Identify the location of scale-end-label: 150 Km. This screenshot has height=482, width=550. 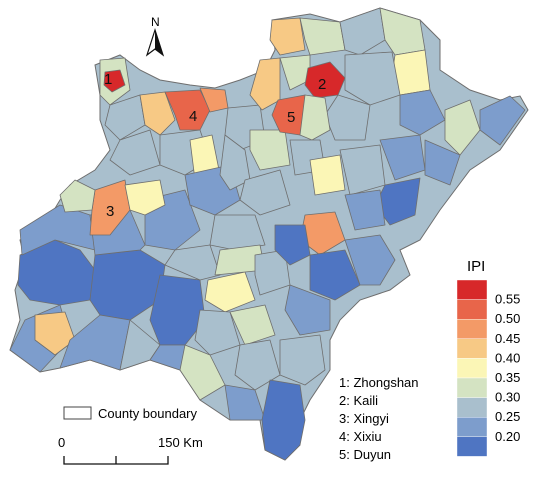
(180, 442).